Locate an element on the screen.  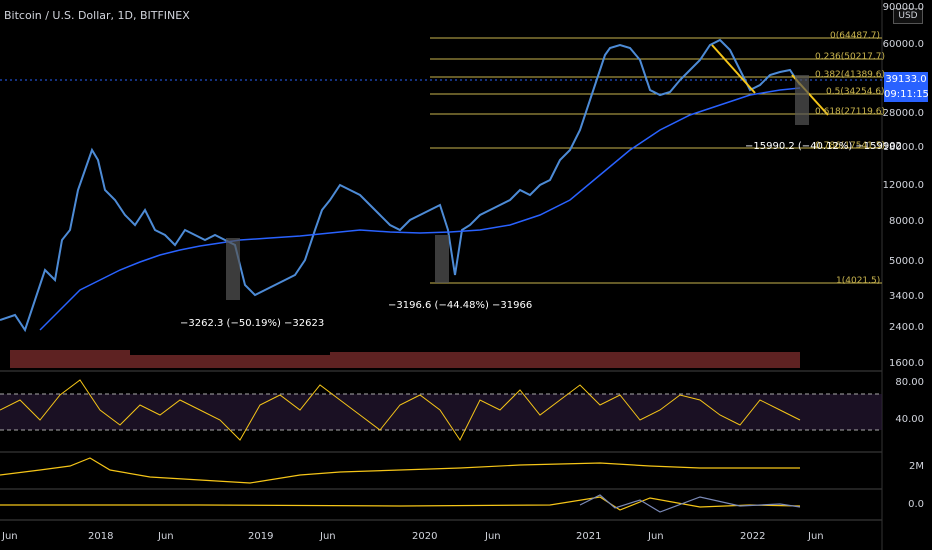
fib-label: 0.236(50217.7) is located at coordinates (850, 57).